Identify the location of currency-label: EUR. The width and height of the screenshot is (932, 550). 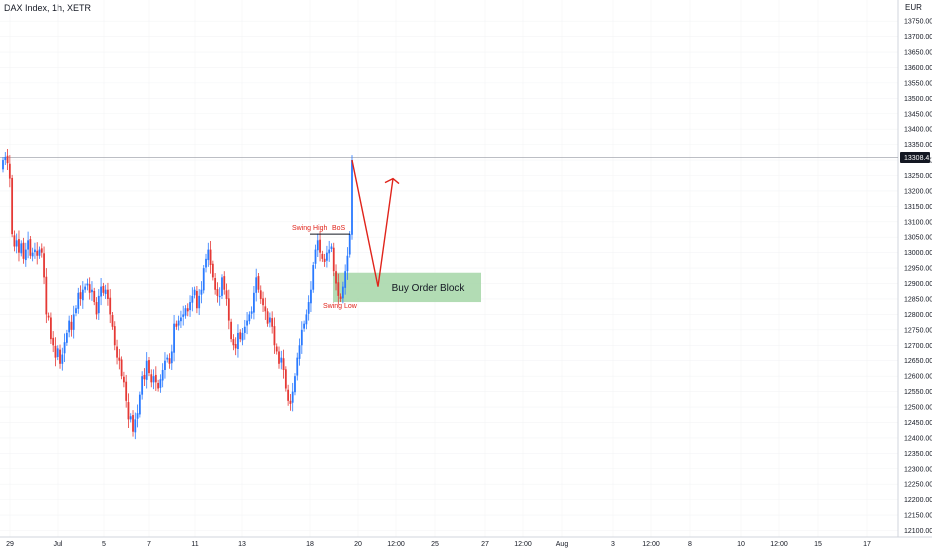
(913, 7).